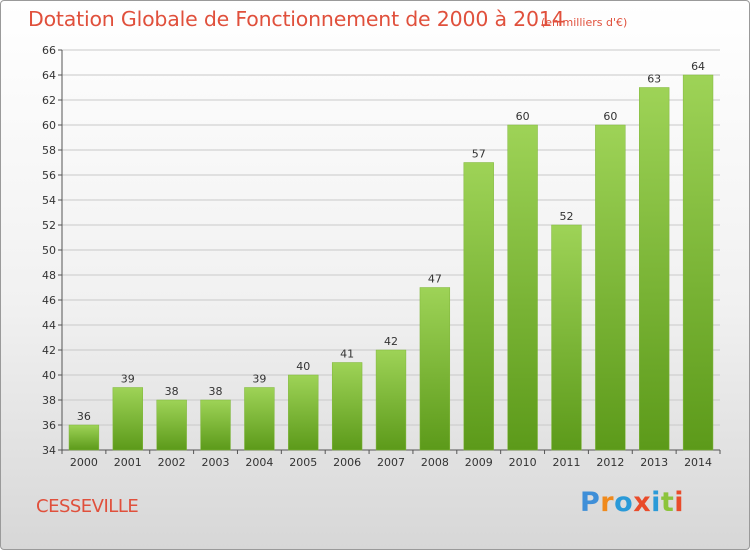  Describe the element at coordinates (479, 462) in the screenshot. I see `x-tick-label: 2009` at that location.